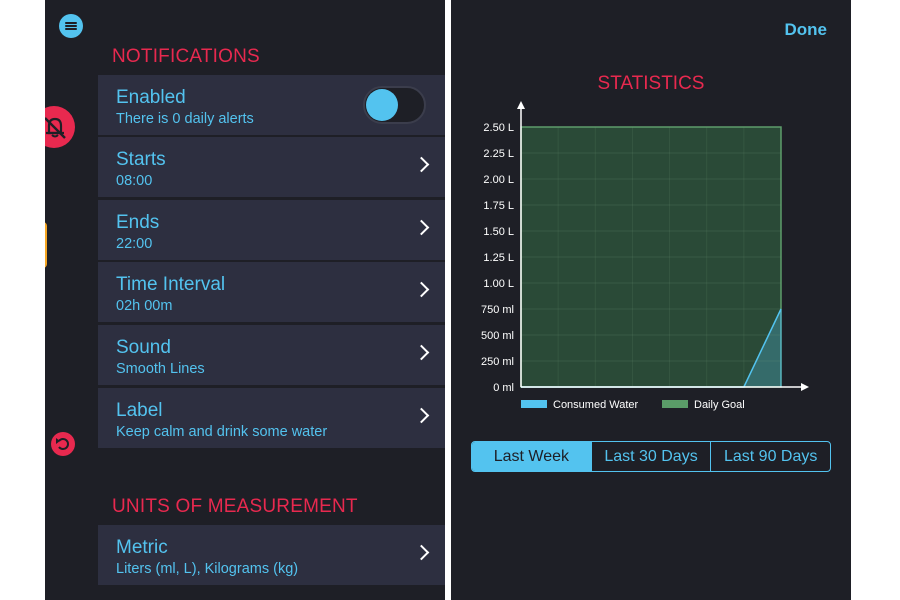 This screenshot has height=600, width=900. Describe the element at coordinates (271, 167) in the screenshot. I see `row-starts: Starts 08:00` at that location.